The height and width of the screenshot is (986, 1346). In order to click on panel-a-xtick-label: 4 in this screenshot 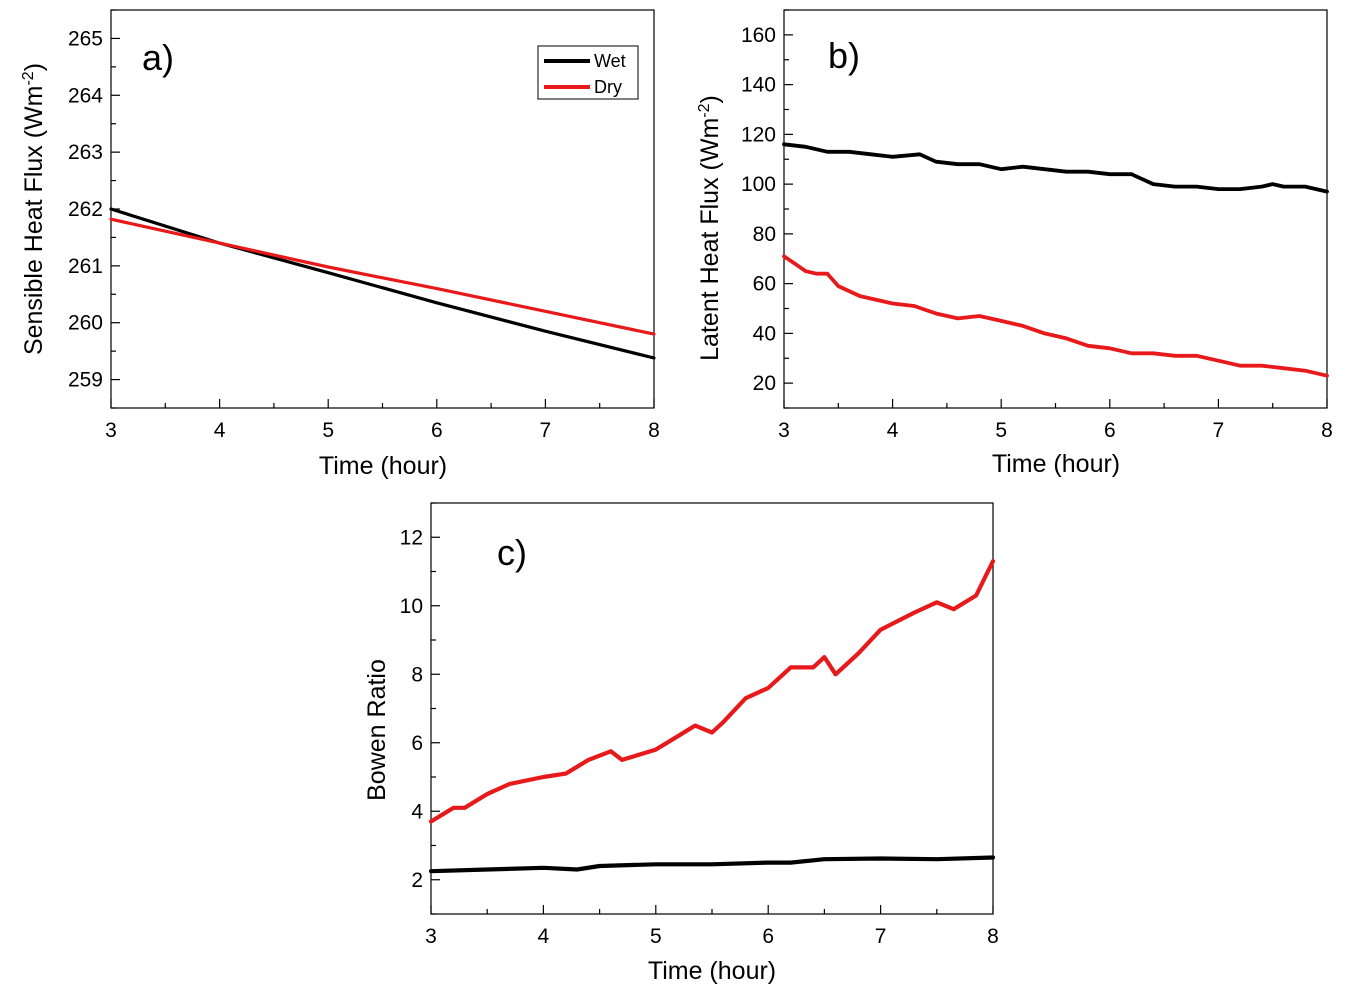, I will do `click(220, 430)`.